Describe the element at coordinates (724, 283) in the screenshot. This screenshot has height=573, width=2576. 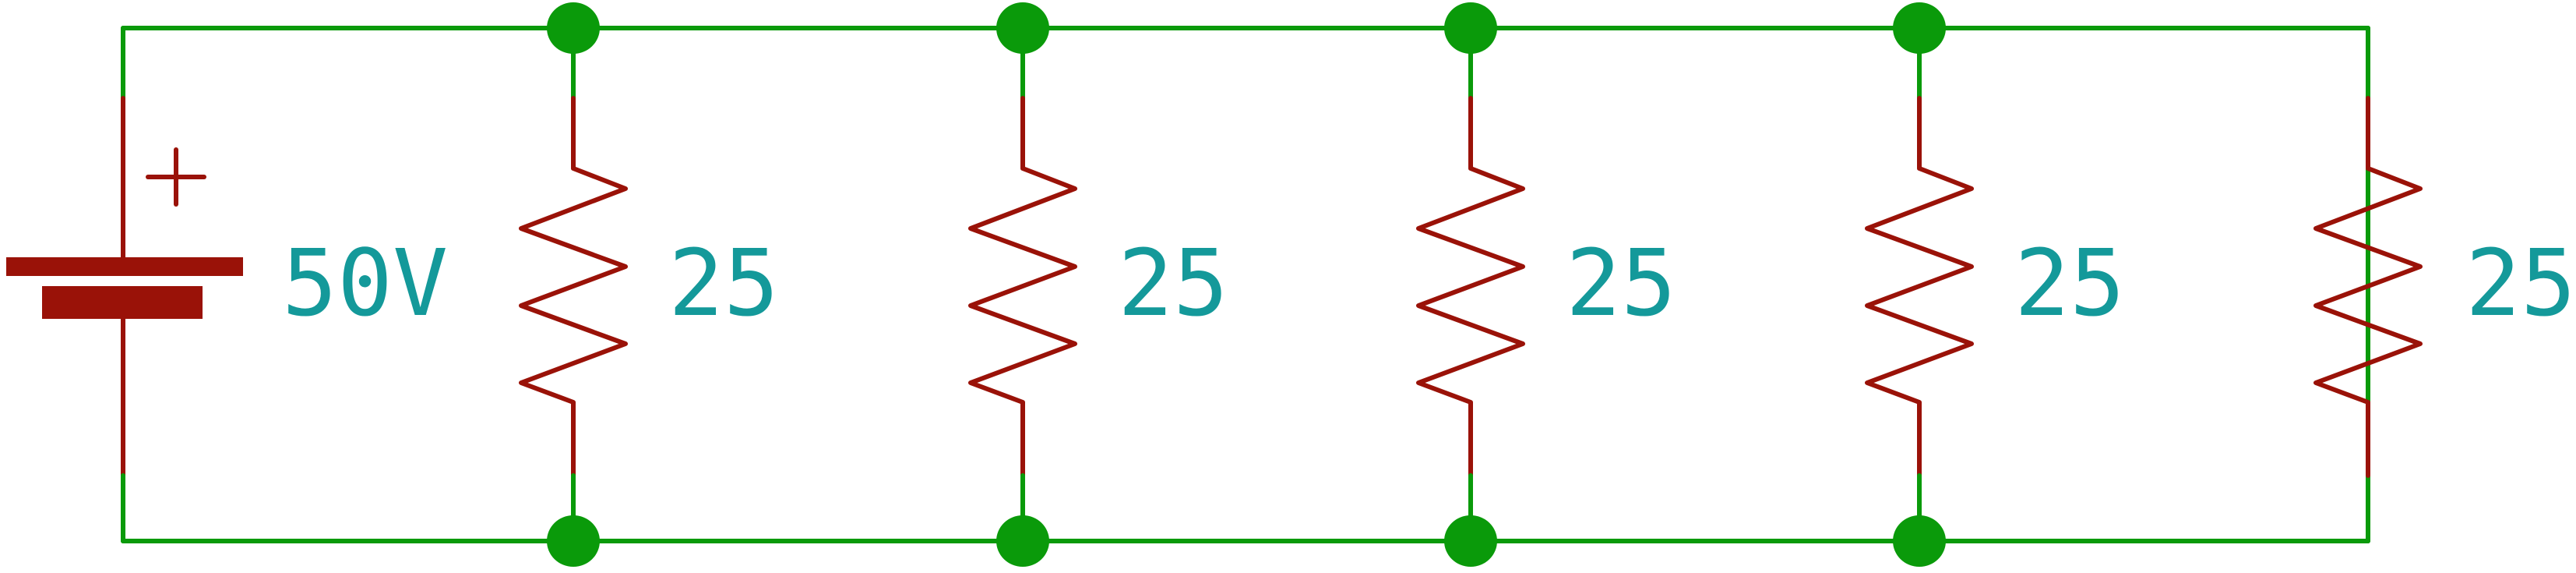
I see `resistor-1-value-label: 25` at that location.